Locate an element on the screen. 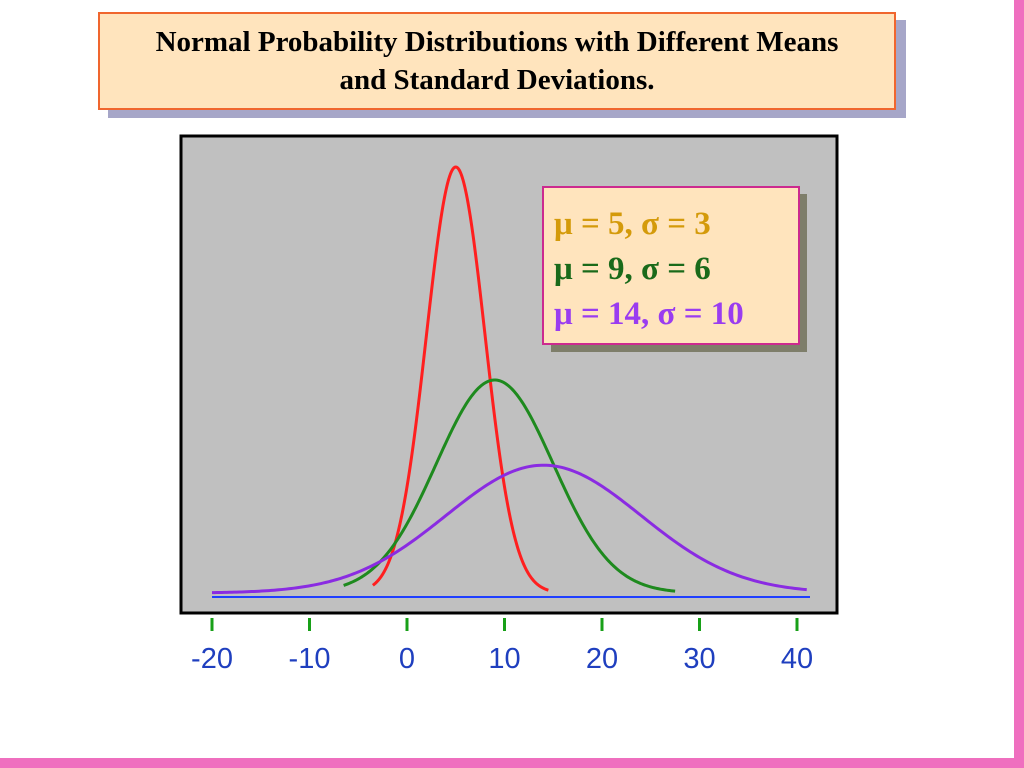  legend: μ = 5, σ = 3 μ = 9, σ = 6 μ = 14, σ = 10 is located at coordinates (671, 265).